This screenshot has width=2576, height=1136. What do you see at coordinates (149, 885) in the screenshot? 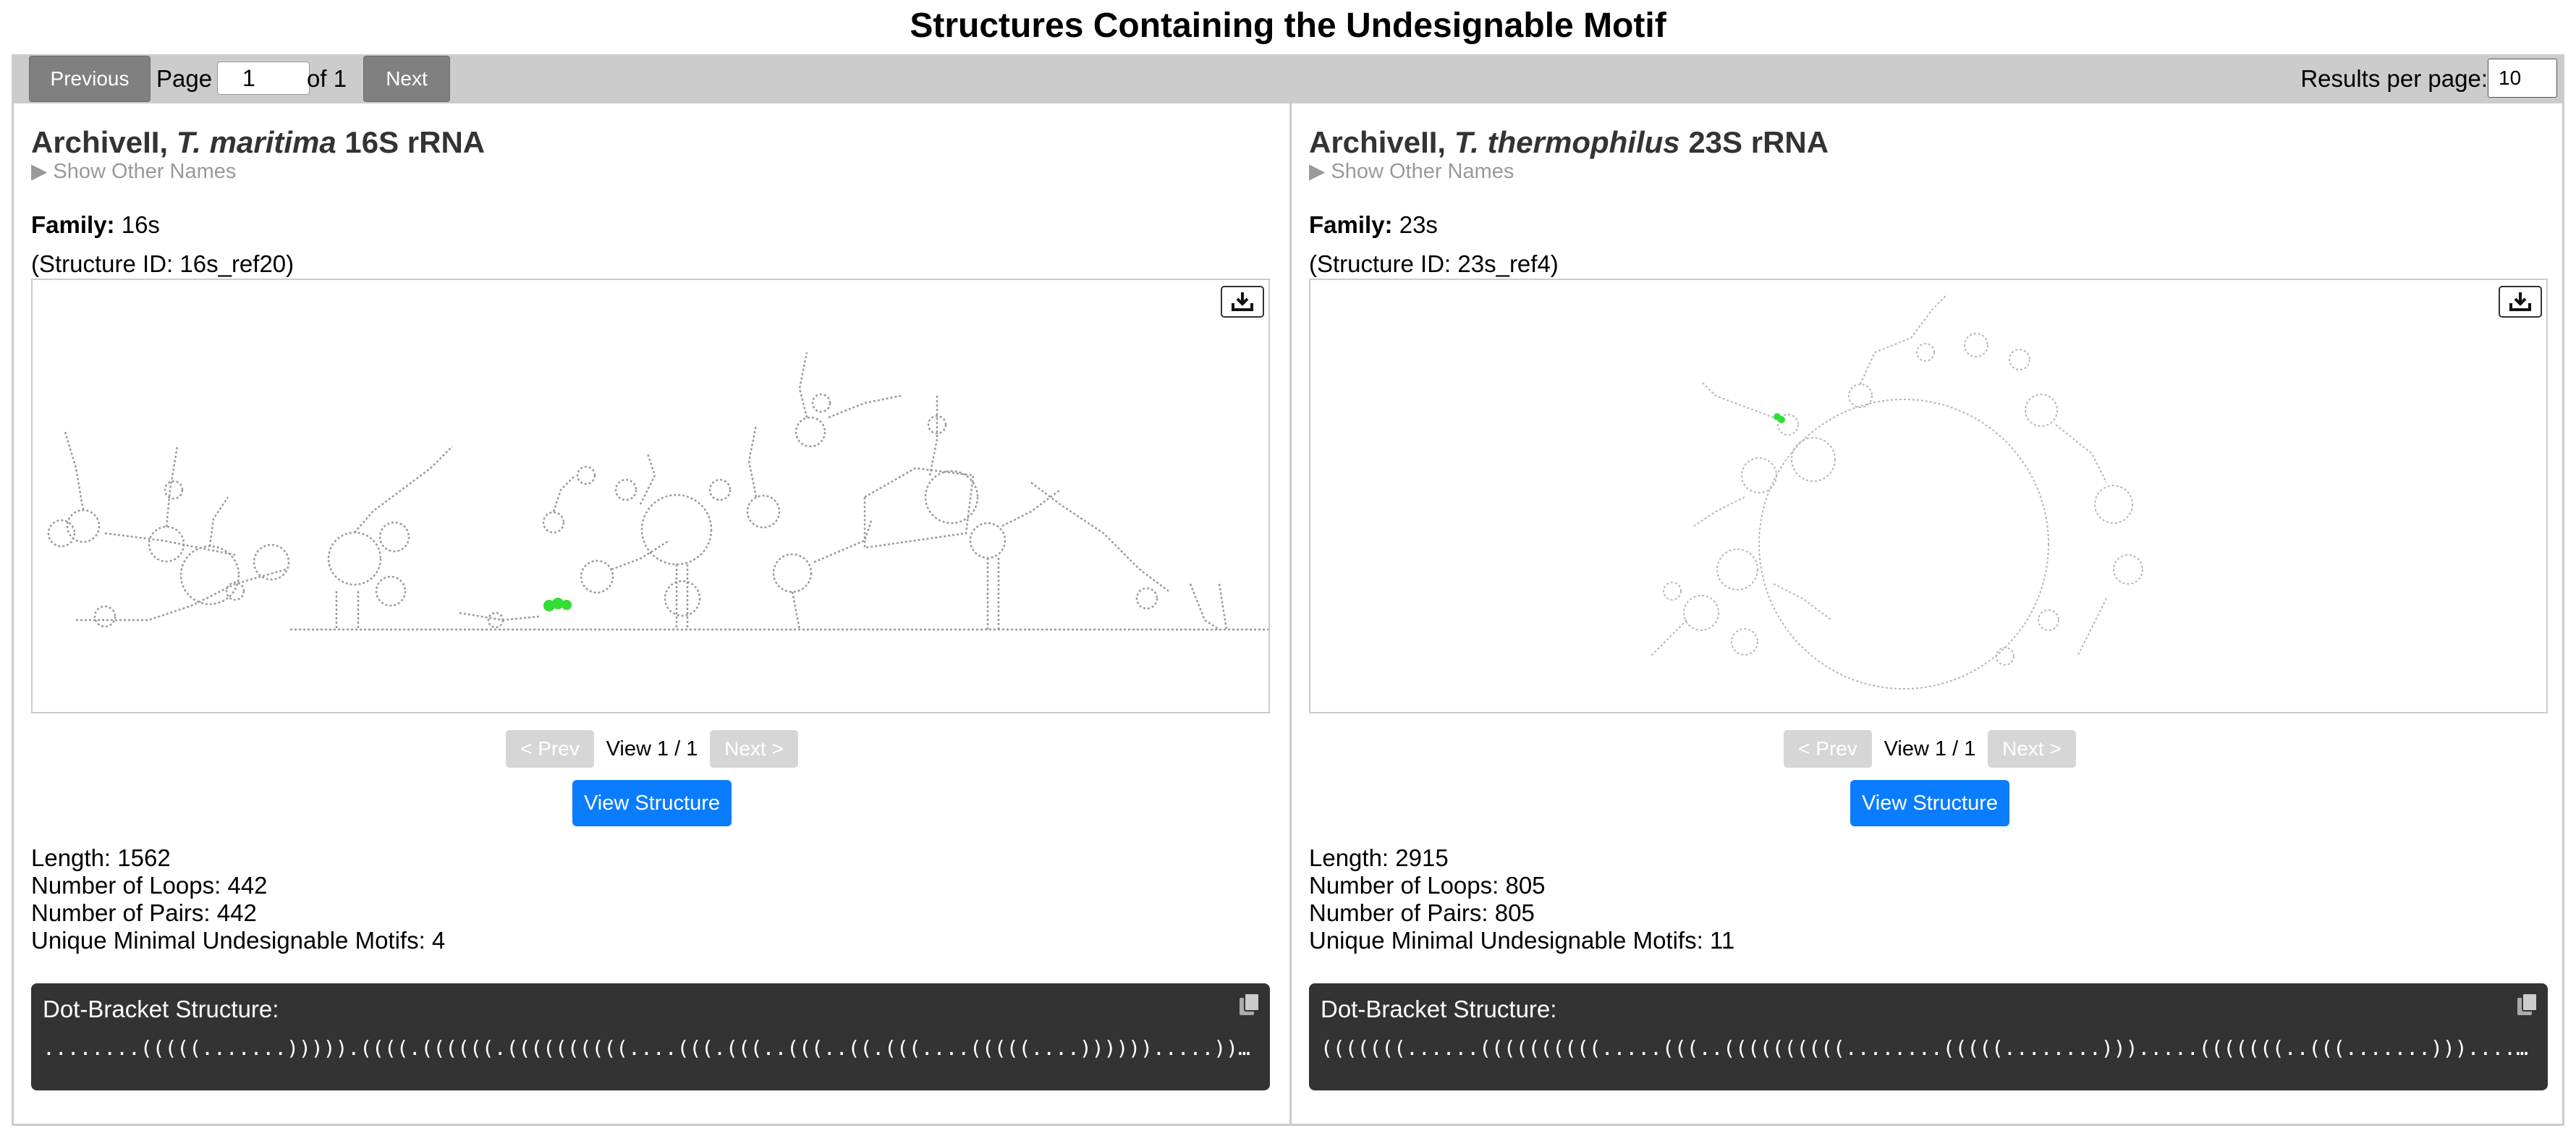
I see `loops-stat: Number of Loops: 442` at bounding box center [149, 885].